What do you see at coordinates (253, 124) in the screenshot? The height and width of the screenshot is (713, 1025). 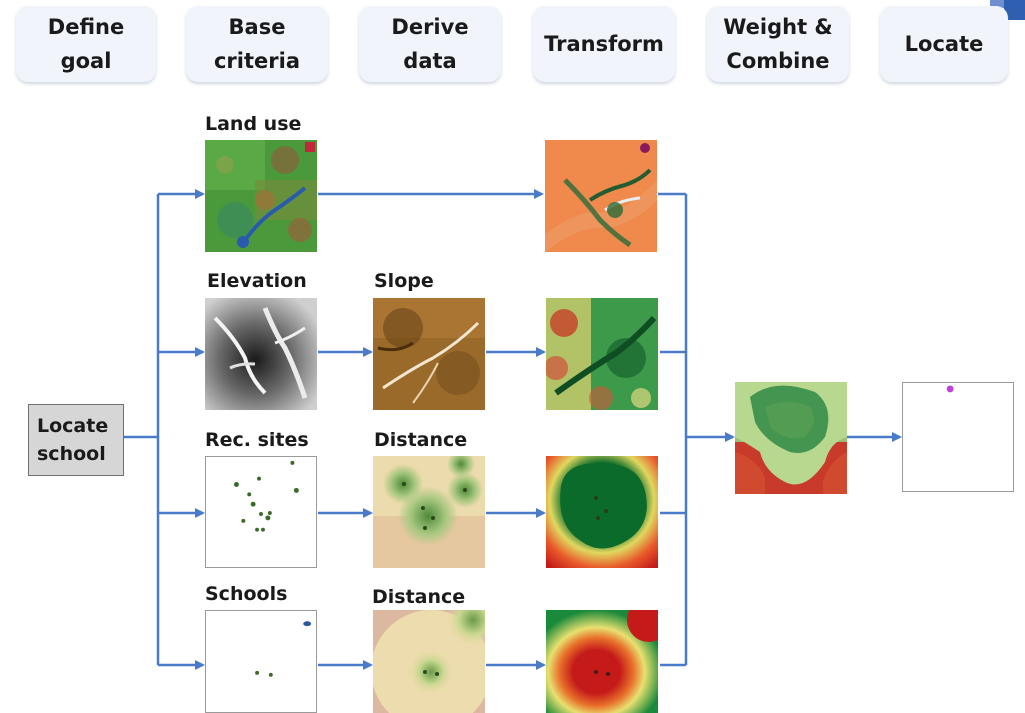 I see `label-land-use: Land use` at bounding box center [253, 124].